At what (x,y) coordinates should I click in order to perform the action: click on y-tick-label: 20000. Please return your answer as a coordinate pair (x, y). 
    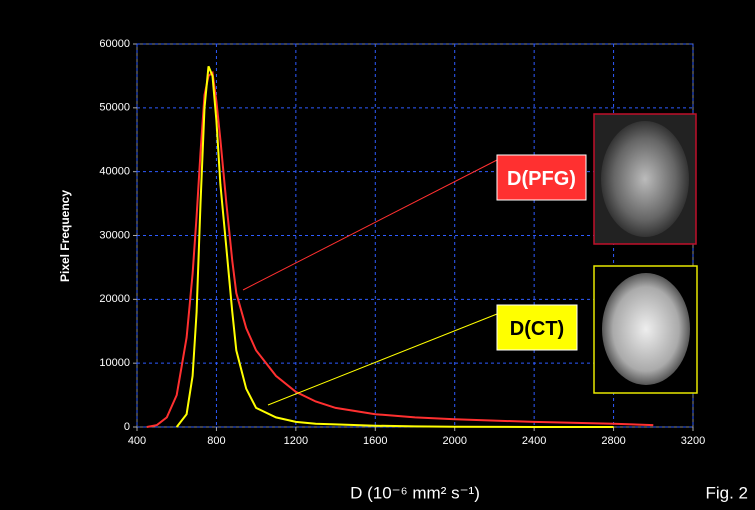
    Looking at the image, I should click on (114, 299).